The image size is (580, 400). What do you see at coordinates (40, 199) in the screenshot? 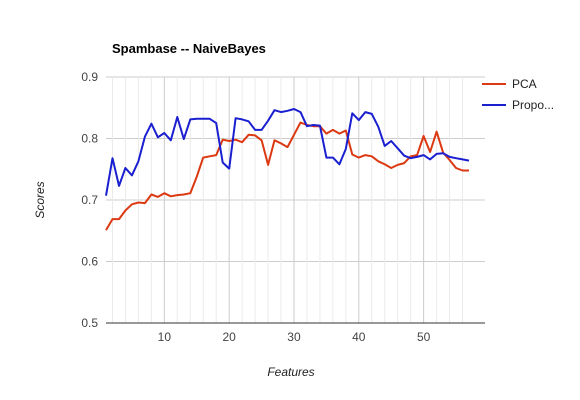
I see `y-axis-label: Scores` at bounding box center [40, 199].